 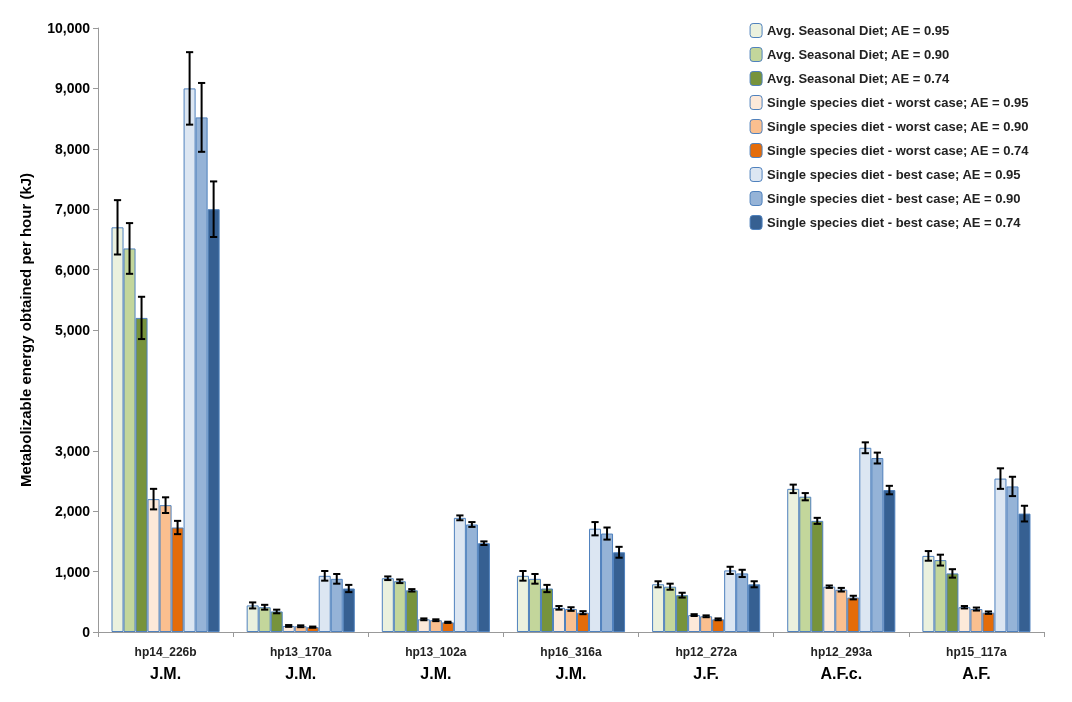 I want to click on legend-label: Single species diet - best case; AE = 0.74, so click(x=894, y=222).